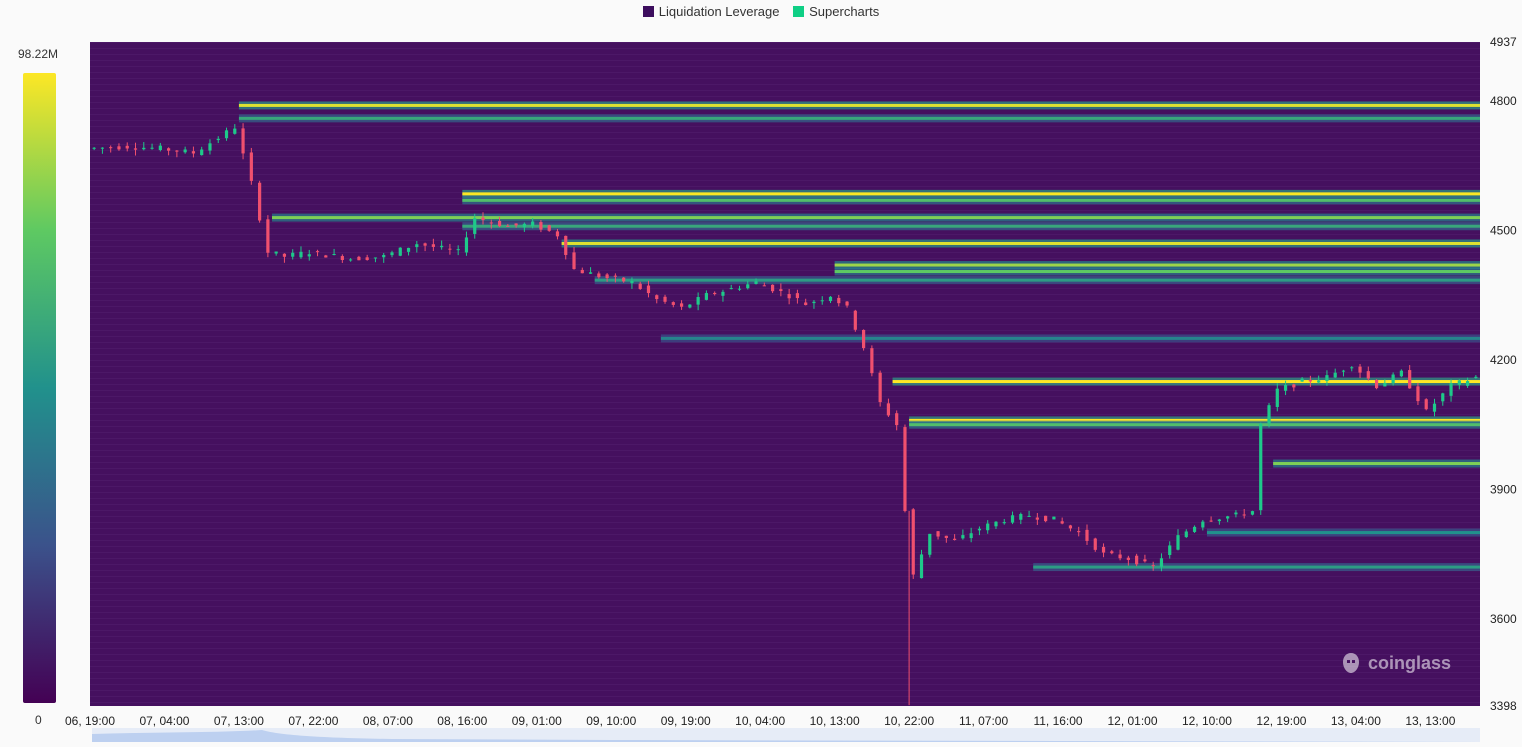  What do you see at coordinates (38, 54) in the screenshot?
I see `colorbar-max-label: 98.22M` at bounding box center [38, 54].